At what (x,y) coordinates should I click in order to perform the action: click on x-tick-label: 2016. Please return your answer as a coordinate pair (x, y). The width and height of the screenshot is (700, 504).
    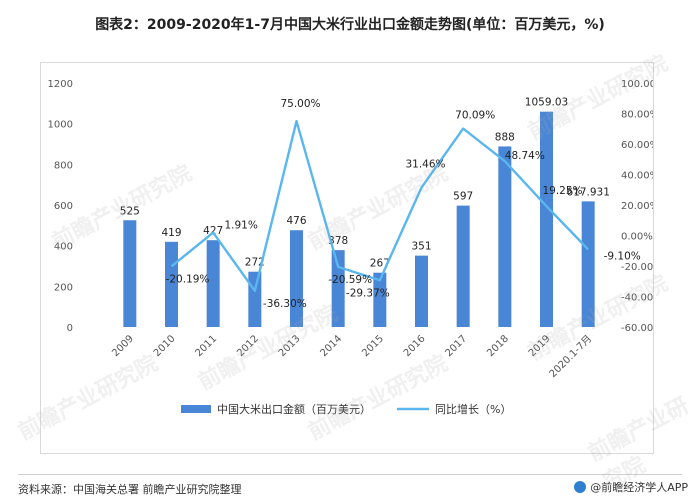
    Looking at the image, I should click on (415, 346).